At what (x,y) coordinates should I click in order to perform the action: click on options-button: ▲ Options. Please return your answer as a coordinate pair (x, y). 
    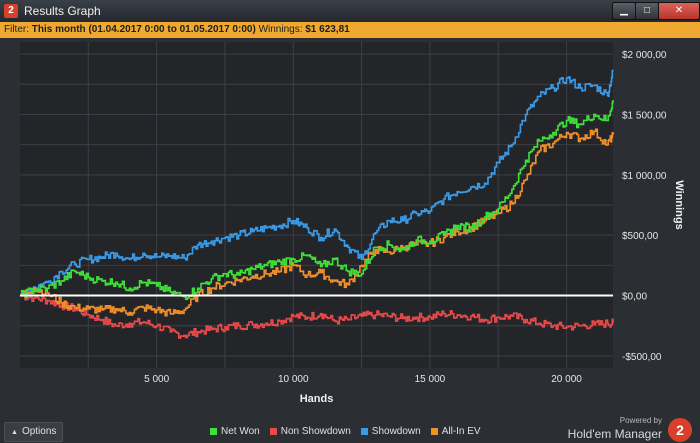
    Looking at the image, I should click on (34, 432).